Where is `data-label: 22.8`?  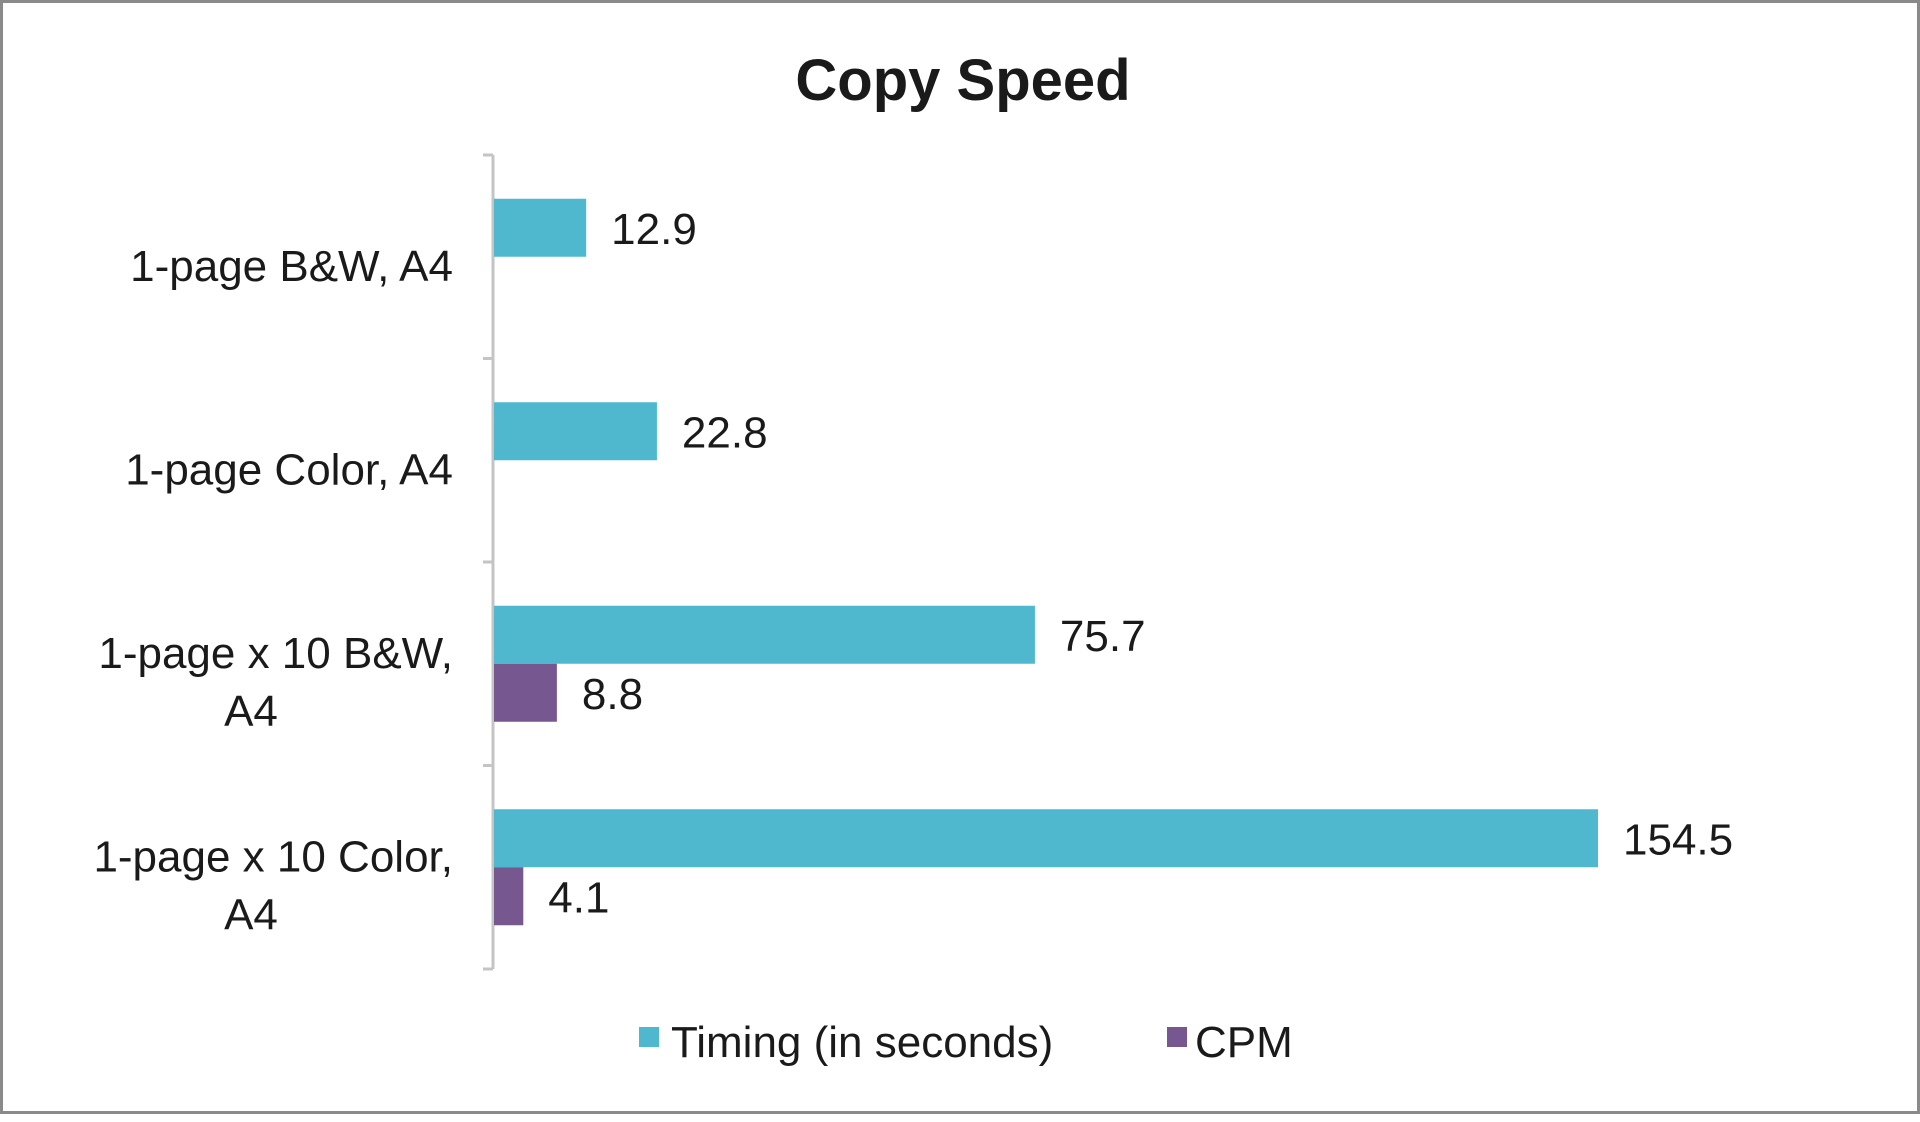
data-label: 22.8 is located at coordinates (725, 432).